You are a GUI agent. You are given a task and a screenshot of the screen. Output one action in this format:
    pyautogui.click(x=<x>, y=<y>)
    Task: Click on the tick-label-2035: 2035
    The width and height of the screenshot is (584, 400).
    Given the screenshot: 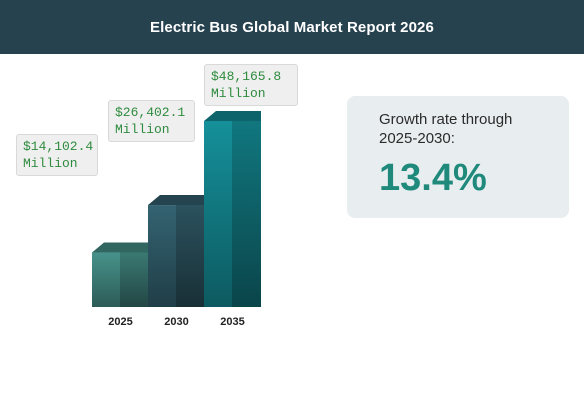 What is the action you would take?
    pyautogui.click(x=232, y=322)
    